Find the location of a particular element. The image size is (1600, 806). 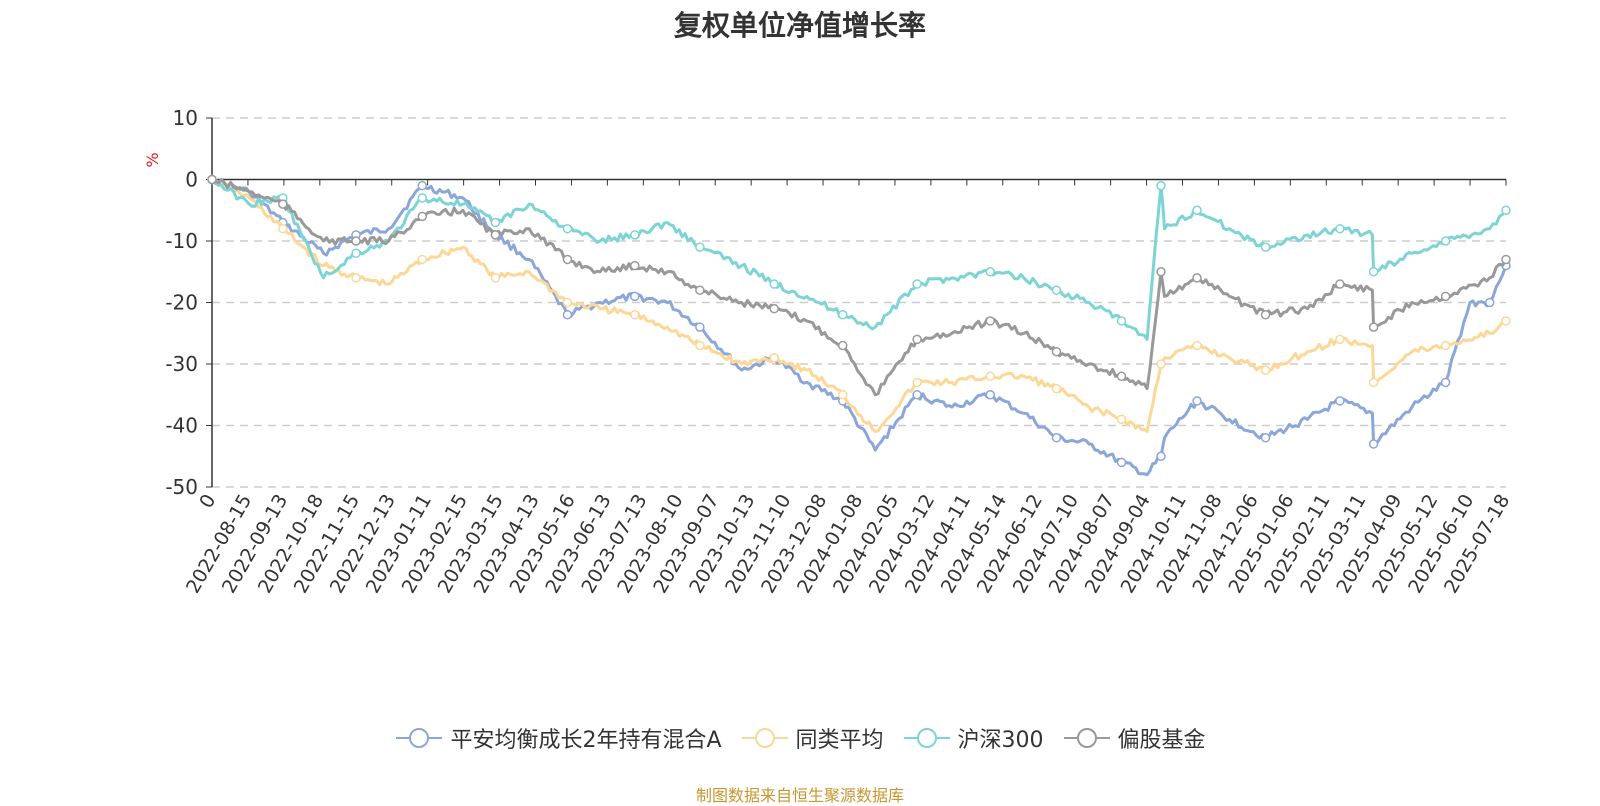

legend-label: 平安均衡成长2年持有混合A is located at coordinates (586, 740).